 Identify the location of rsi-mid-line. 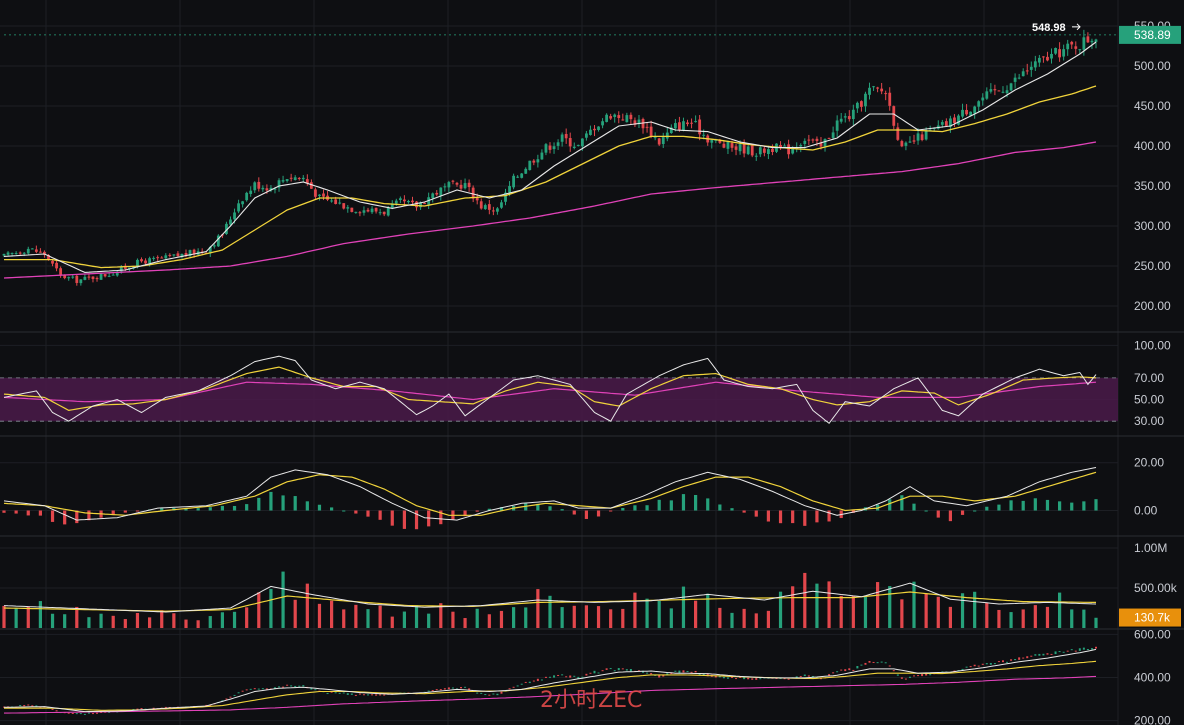
(550, 392).